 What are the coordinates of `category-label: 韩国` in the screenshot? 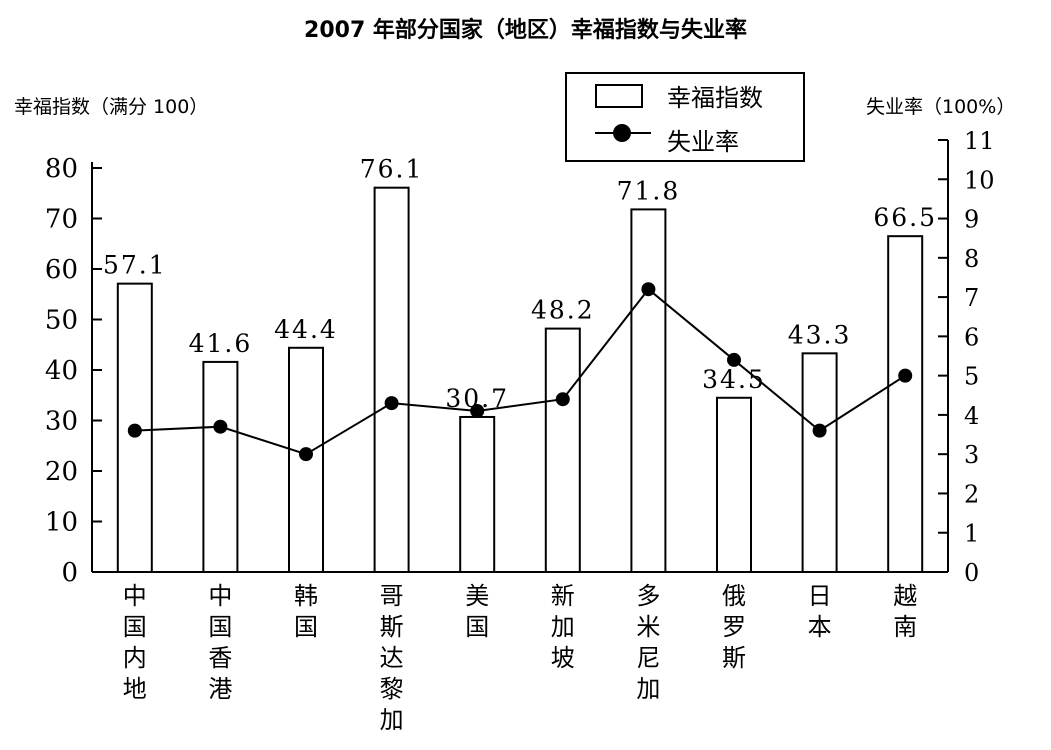 It's located at (306, 611).